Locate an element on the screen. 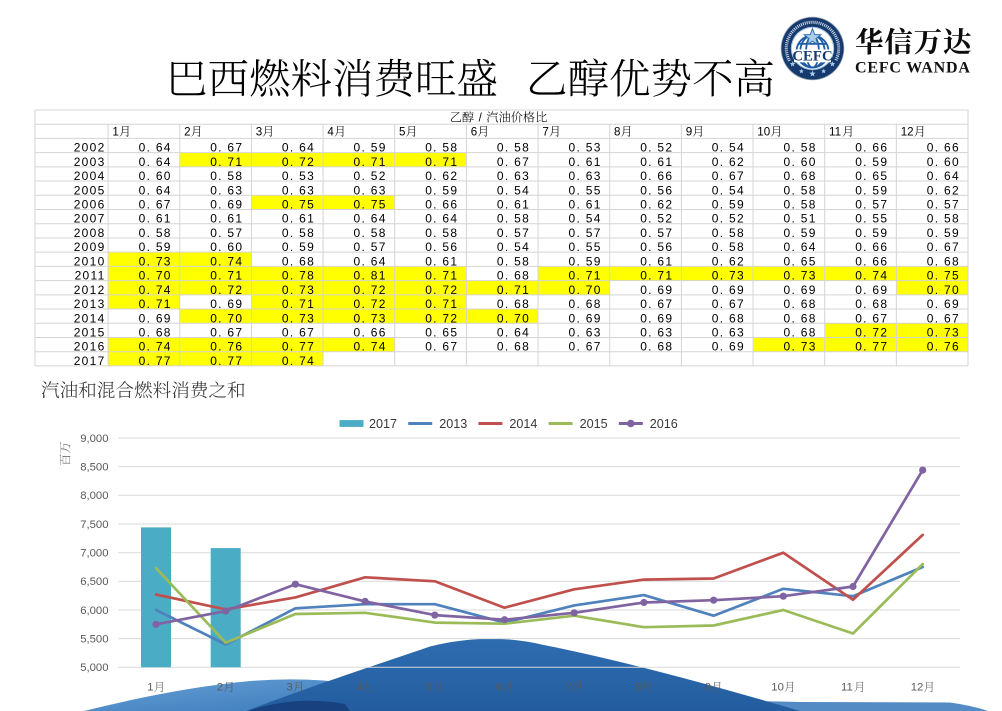  svg-text: 2004 is located at coordinates (90, 176).